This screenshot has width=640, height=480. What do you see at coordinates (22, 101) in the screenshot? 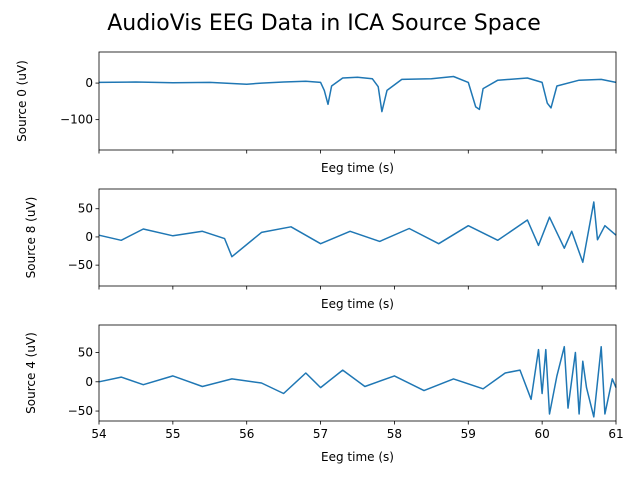
I see `y-axis-label: Source 0 (uV)` at bounding box center [22, 101].